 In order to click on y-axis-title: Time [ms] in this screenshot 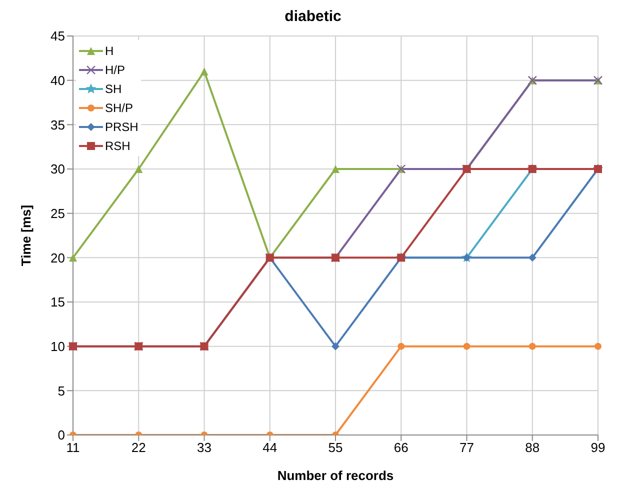, I will do `click(26, 235)`.